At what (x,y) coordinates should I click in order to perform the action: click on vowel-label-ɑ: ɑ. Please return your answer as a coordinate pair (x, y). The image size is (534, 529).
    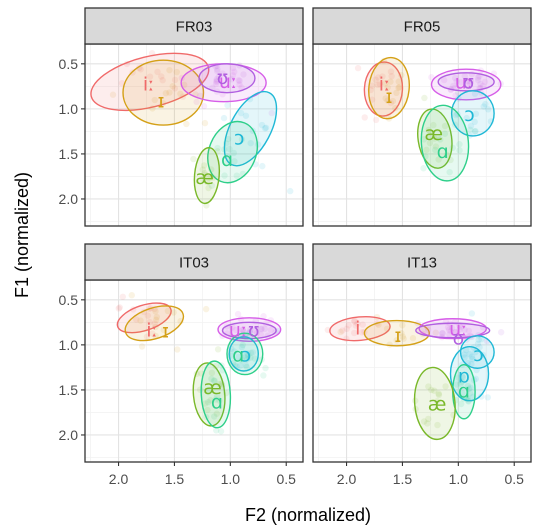
    Looking at the image, I should click on (217, 403).